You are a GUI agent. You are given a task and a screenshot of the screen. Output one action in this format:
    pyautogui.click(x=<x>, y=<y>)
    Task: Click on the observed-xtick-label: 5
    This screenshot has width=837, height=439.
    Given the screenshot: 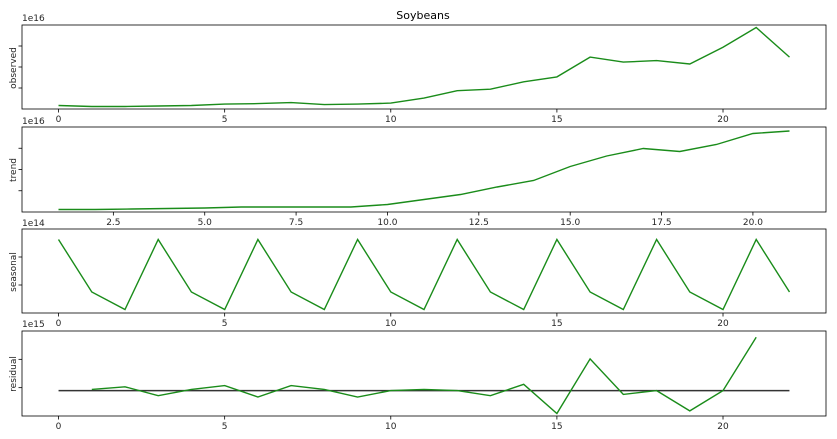 What is the action you would take?
    pyautogui.click(x=225, y=120)
    